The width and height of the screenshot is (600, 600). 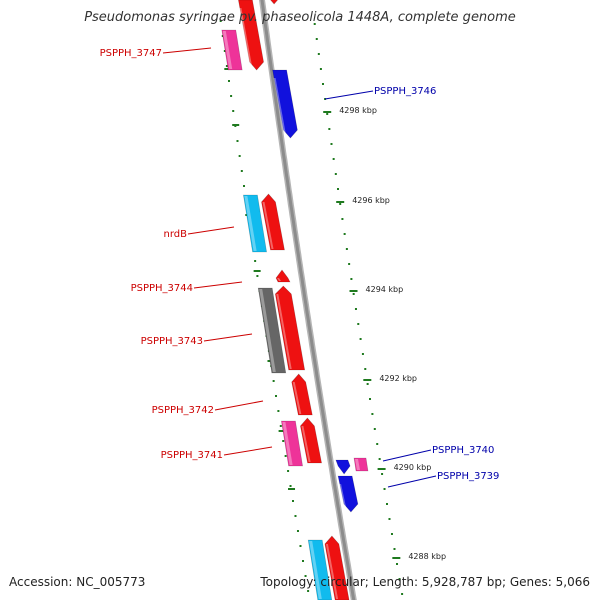 I want to click on gene-label: PSPPH_3744, so click(x=162, y=288).